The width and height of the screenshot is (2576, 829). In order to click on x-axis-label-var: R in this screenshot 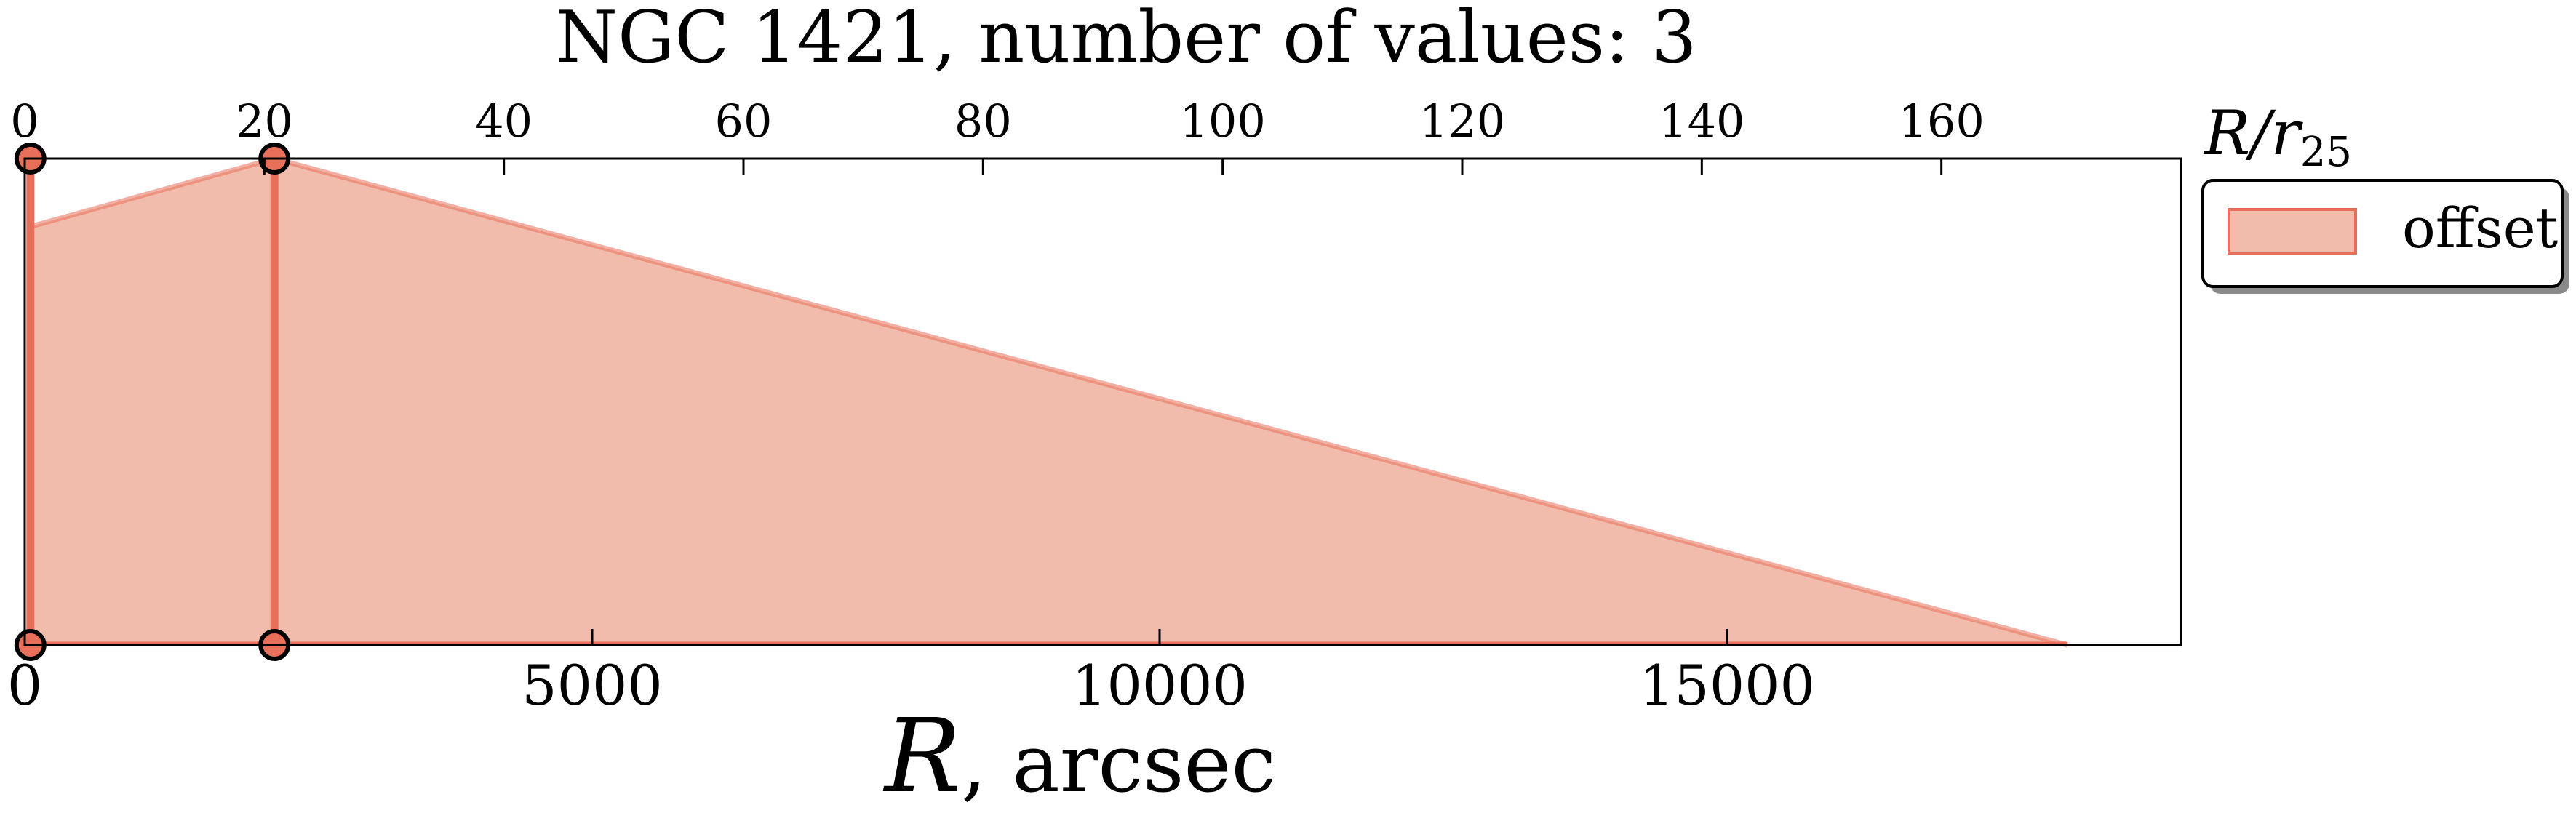, I will do `click(921, 757)`.